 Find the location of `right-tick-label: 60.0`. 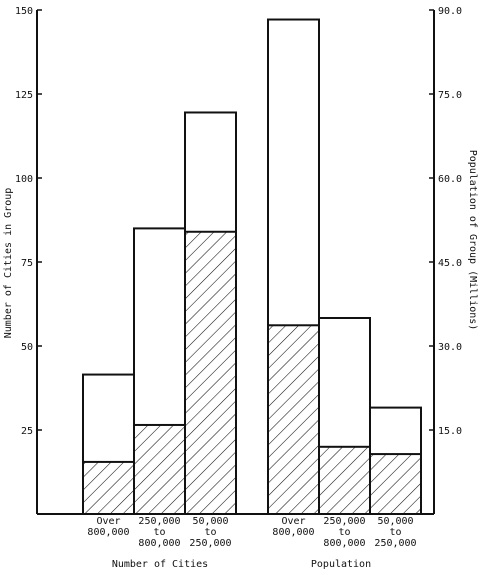

right-tick-label: 60.0 is located at coordinates (450, 179).